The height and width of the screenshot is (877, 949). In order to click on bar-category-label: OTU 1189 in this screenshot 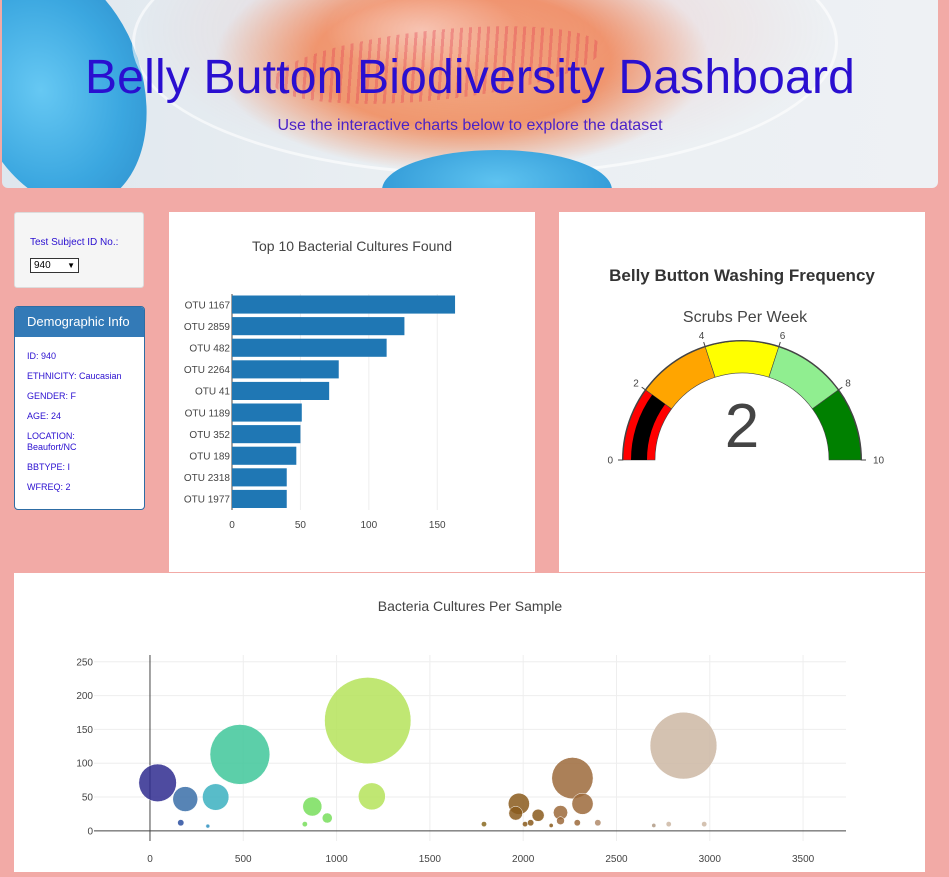, I will do `click(208, 413)`.